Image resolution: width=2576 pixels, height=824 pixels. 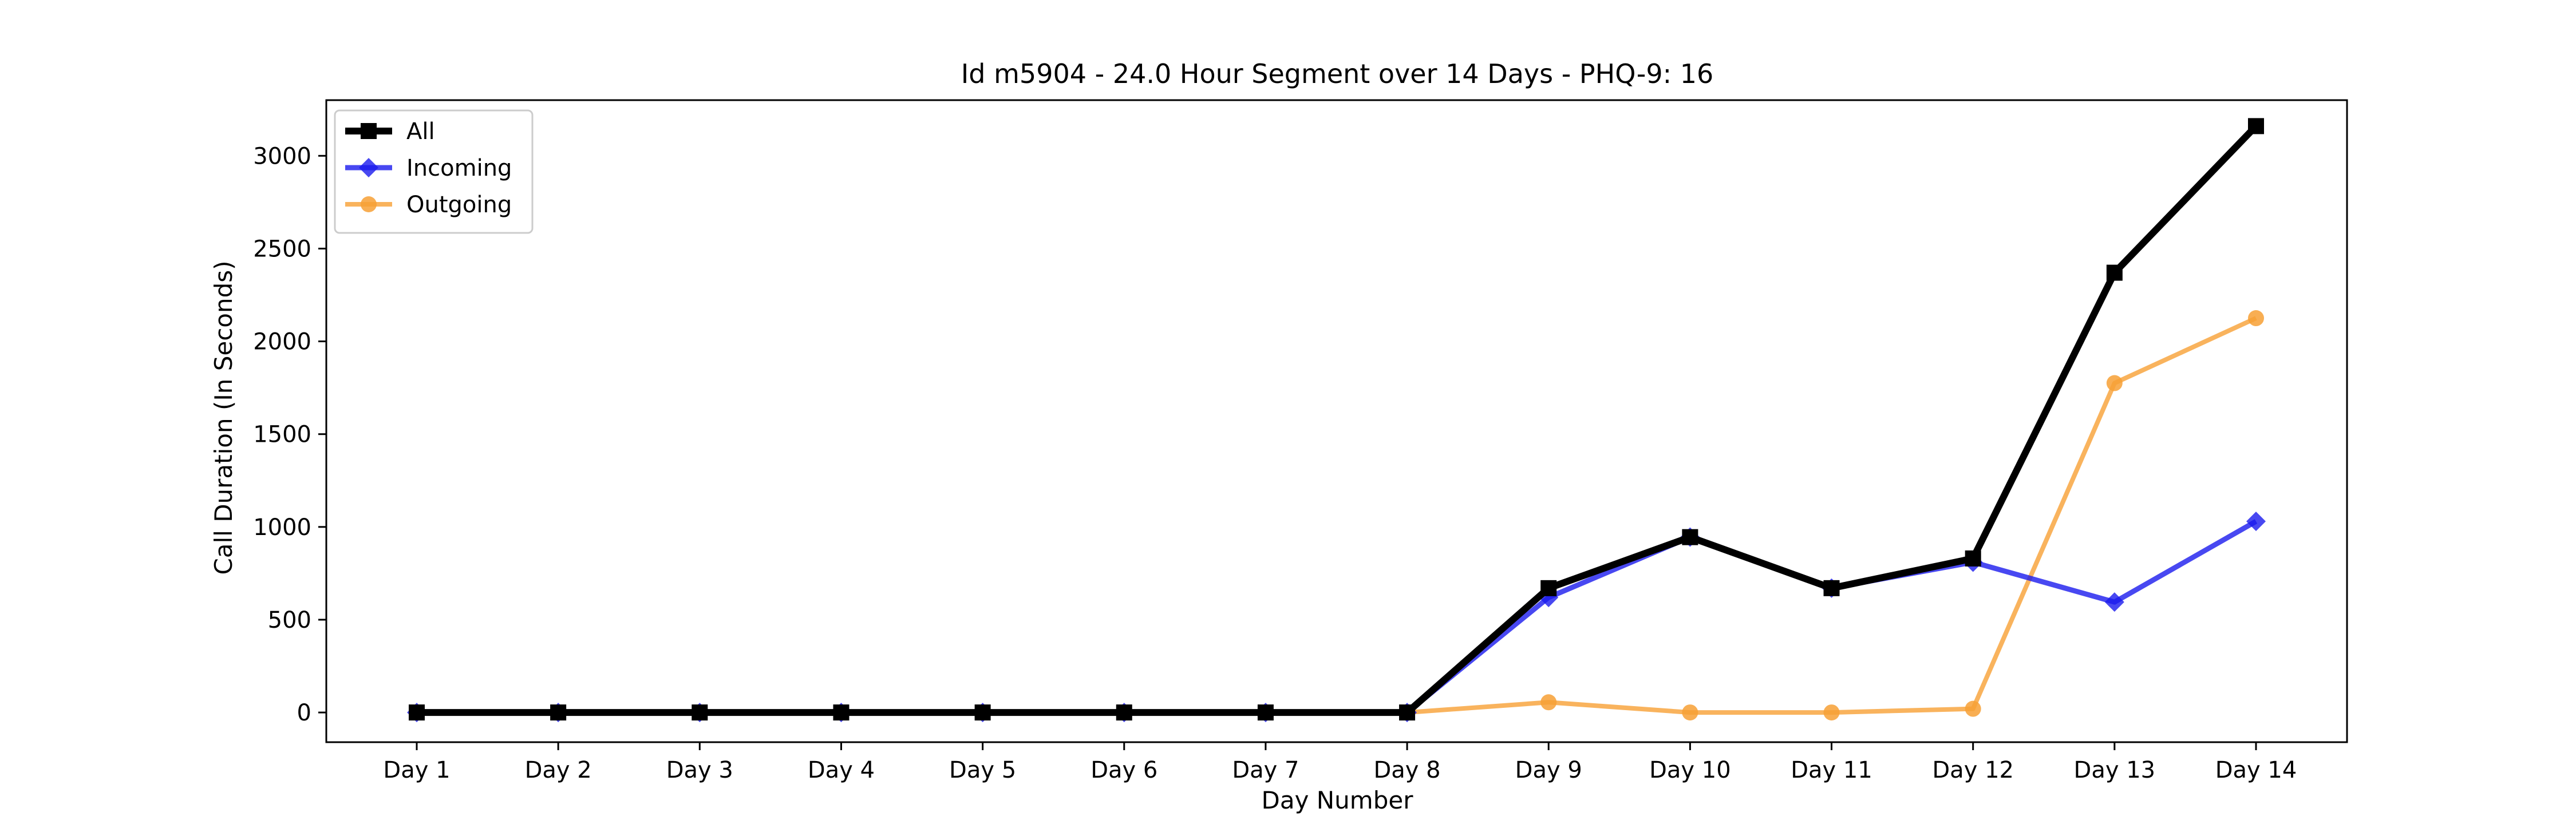 I want to click on x-tick-label: Day 1, so click(x=416, y=770).